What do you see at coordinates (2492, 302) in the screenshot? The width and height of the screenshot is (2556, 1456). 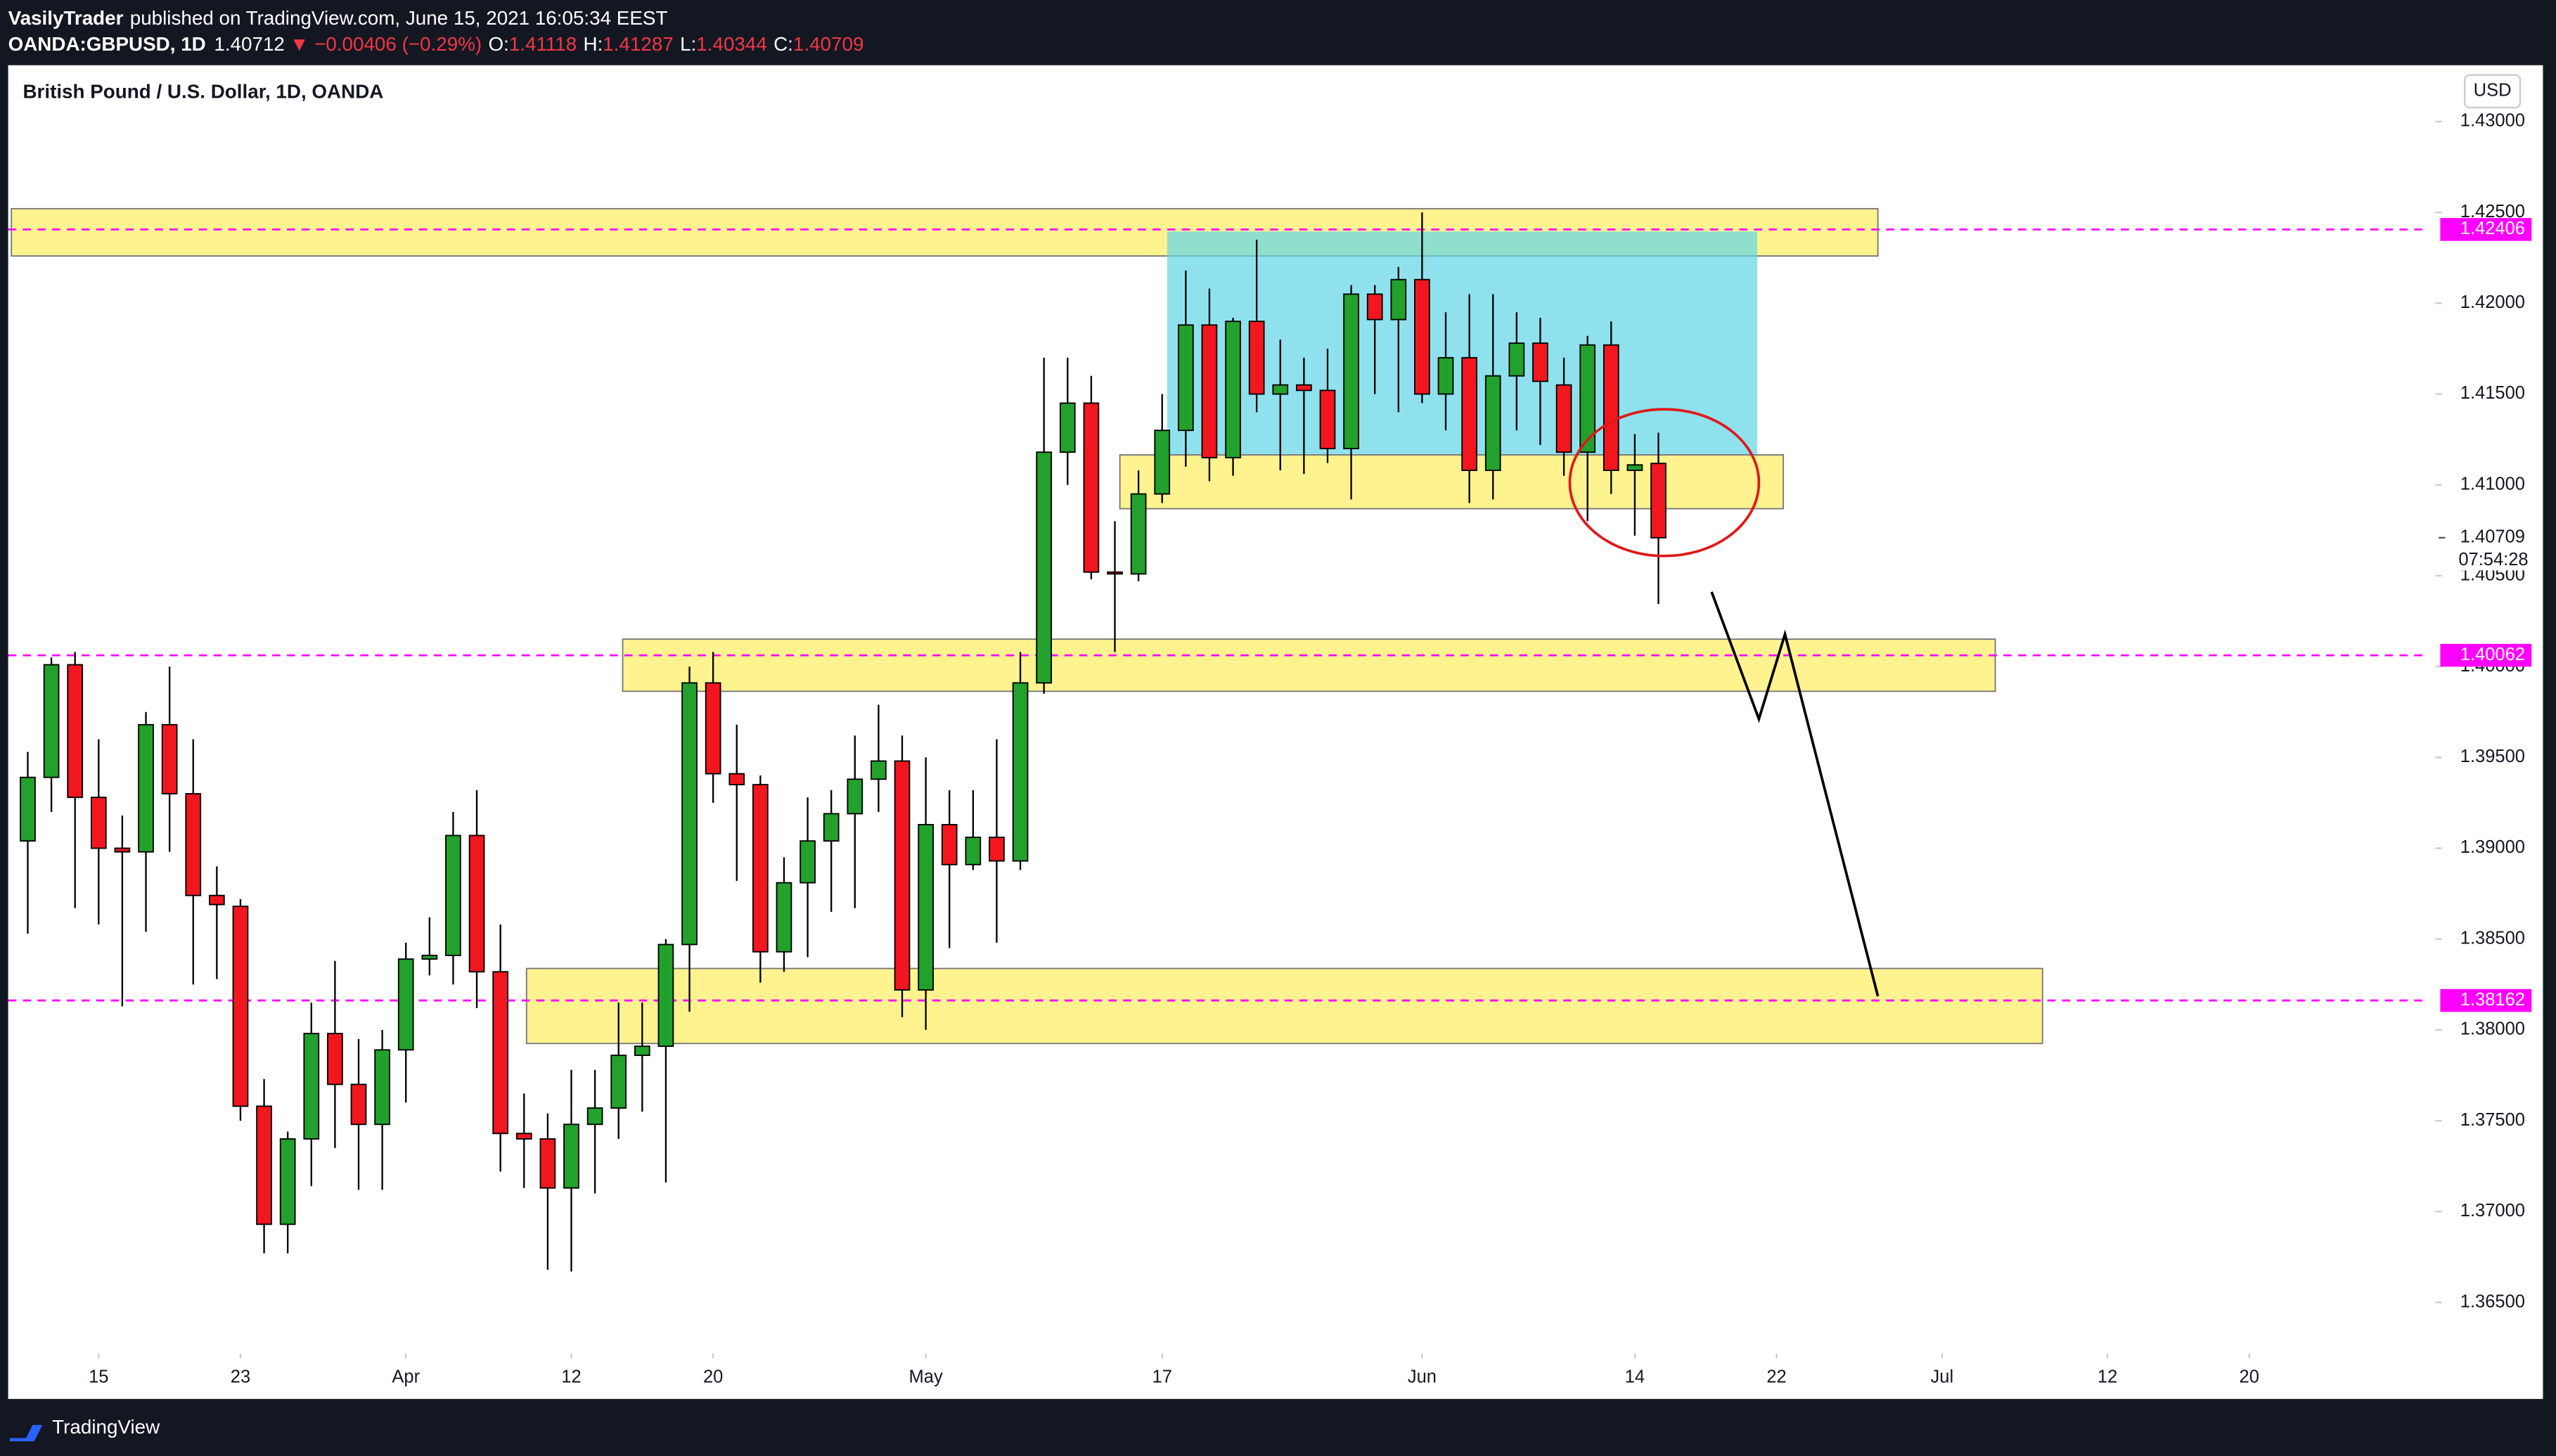 I see `y-tick-label: 1.42000` at bounding box center [2492, 302].